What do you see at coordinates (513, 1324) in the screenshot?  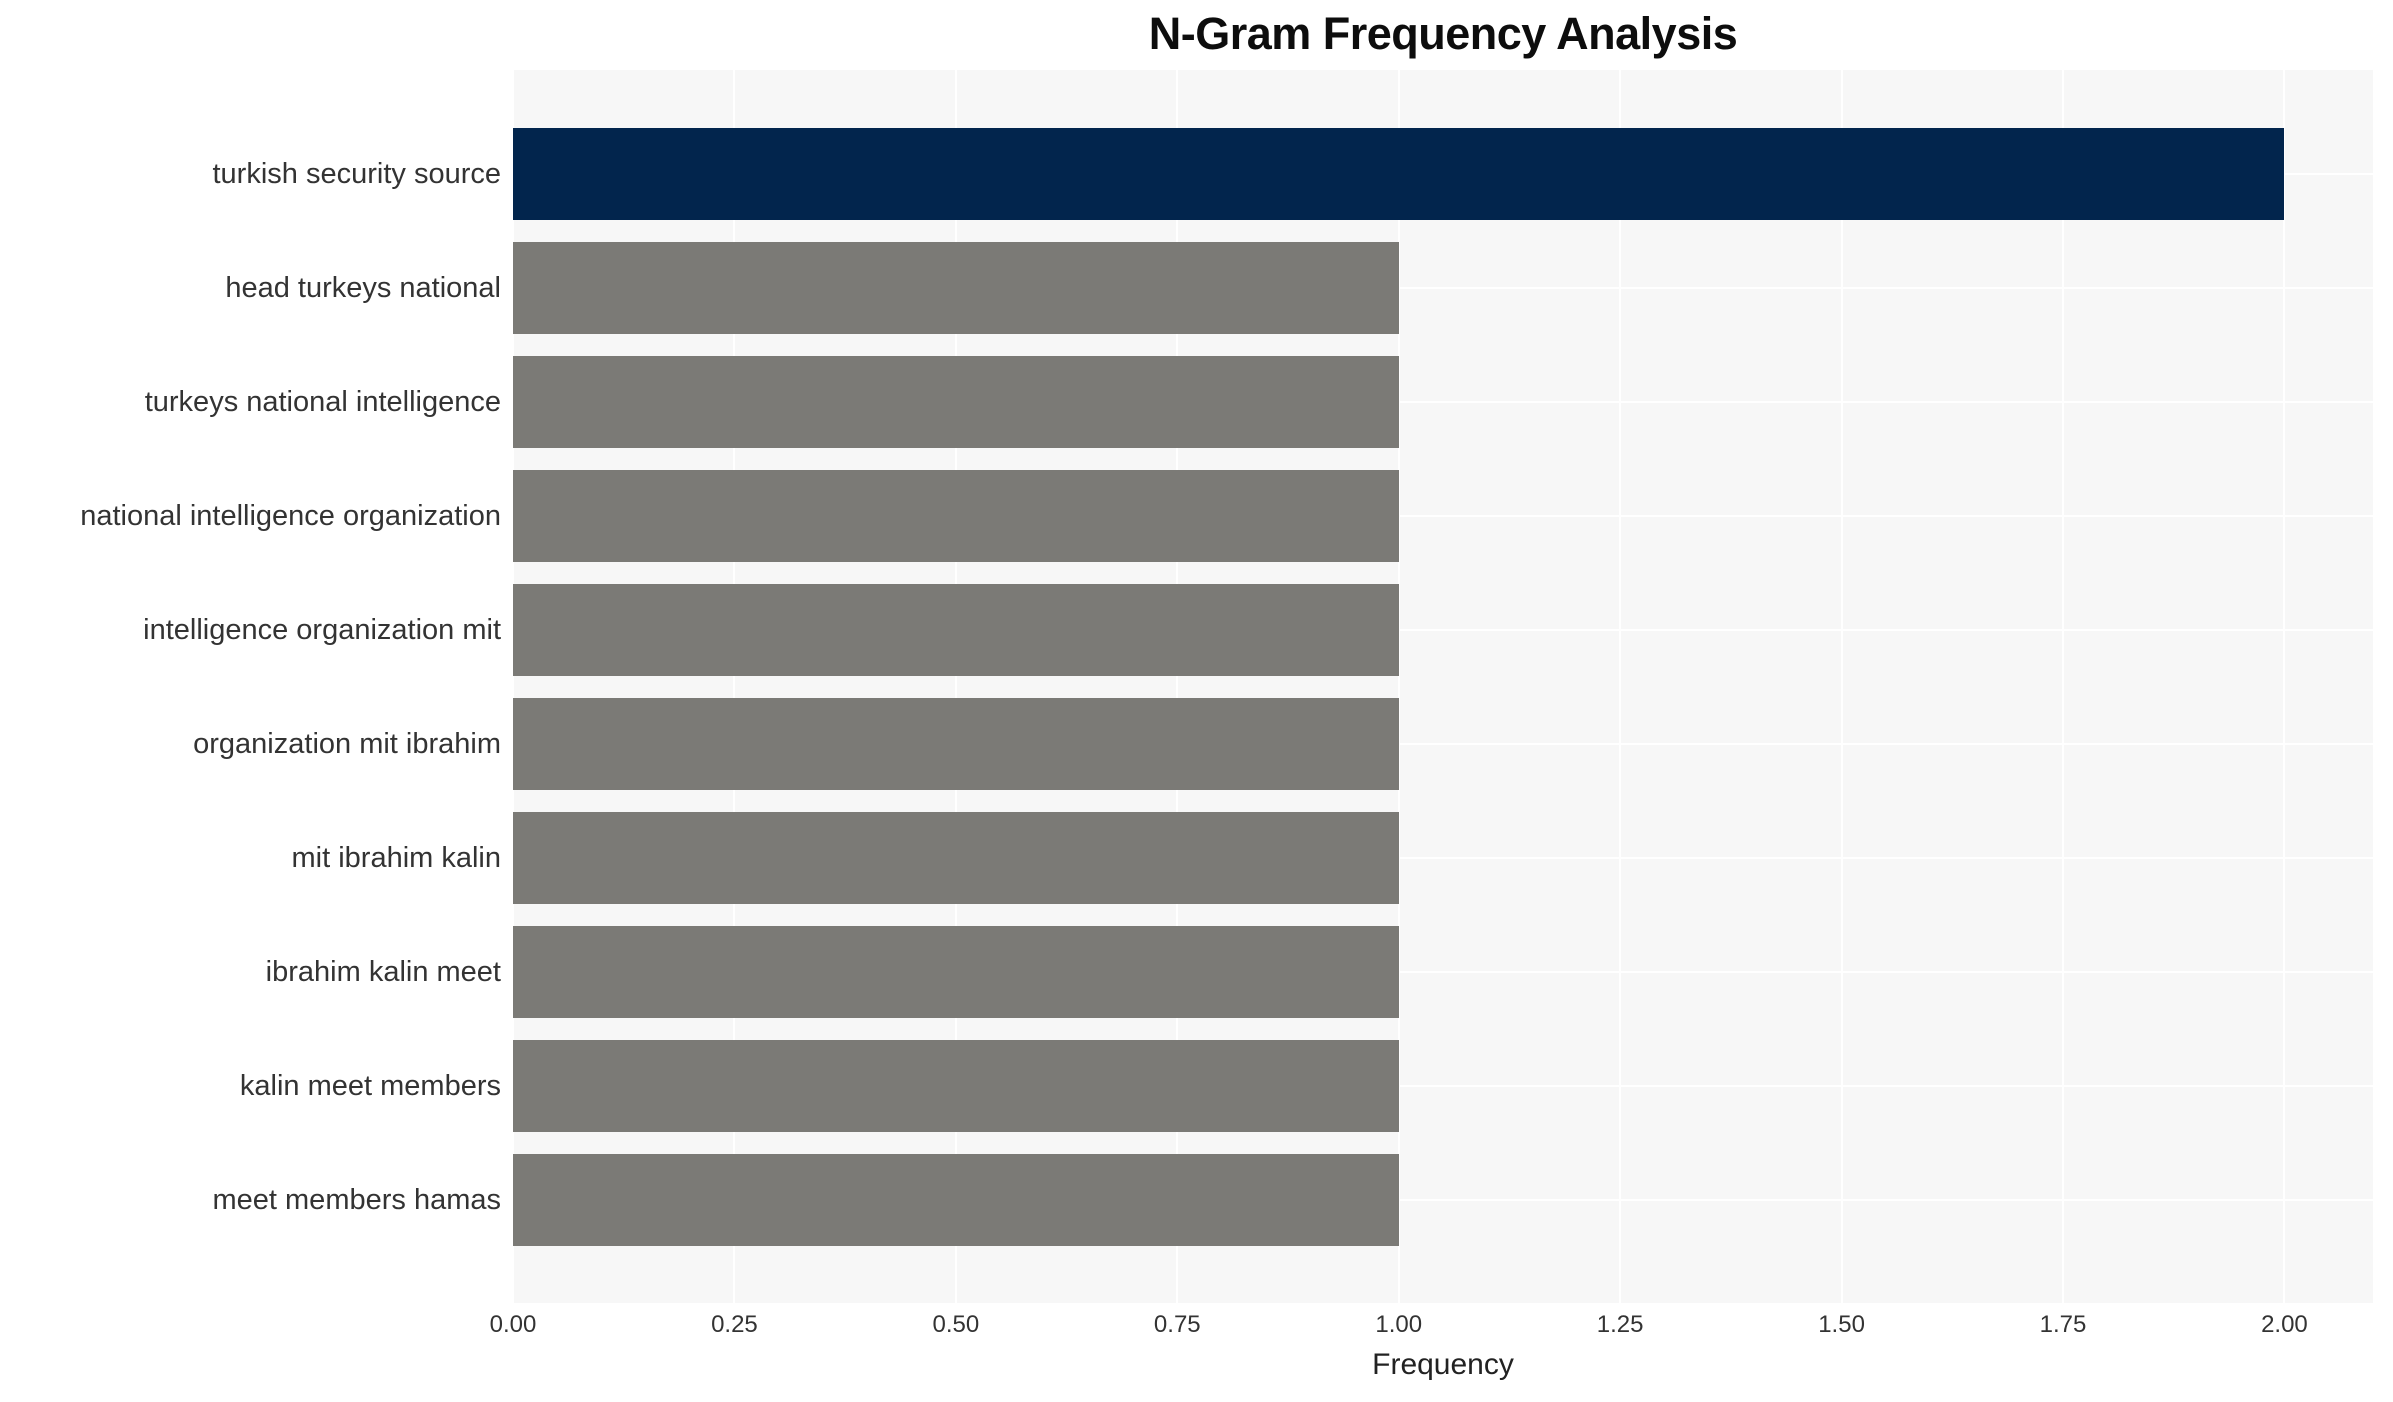 I see `x-tick-label: 0.00` at bounding box center [513, 1324].